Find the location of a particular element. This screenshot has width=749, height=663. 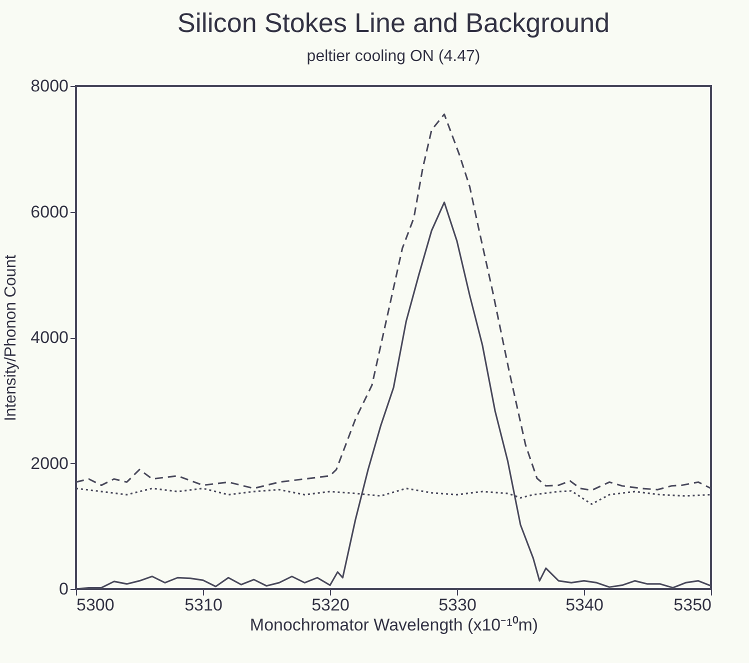

y-tick-label: 2000 is located at coordinates (49, 463).